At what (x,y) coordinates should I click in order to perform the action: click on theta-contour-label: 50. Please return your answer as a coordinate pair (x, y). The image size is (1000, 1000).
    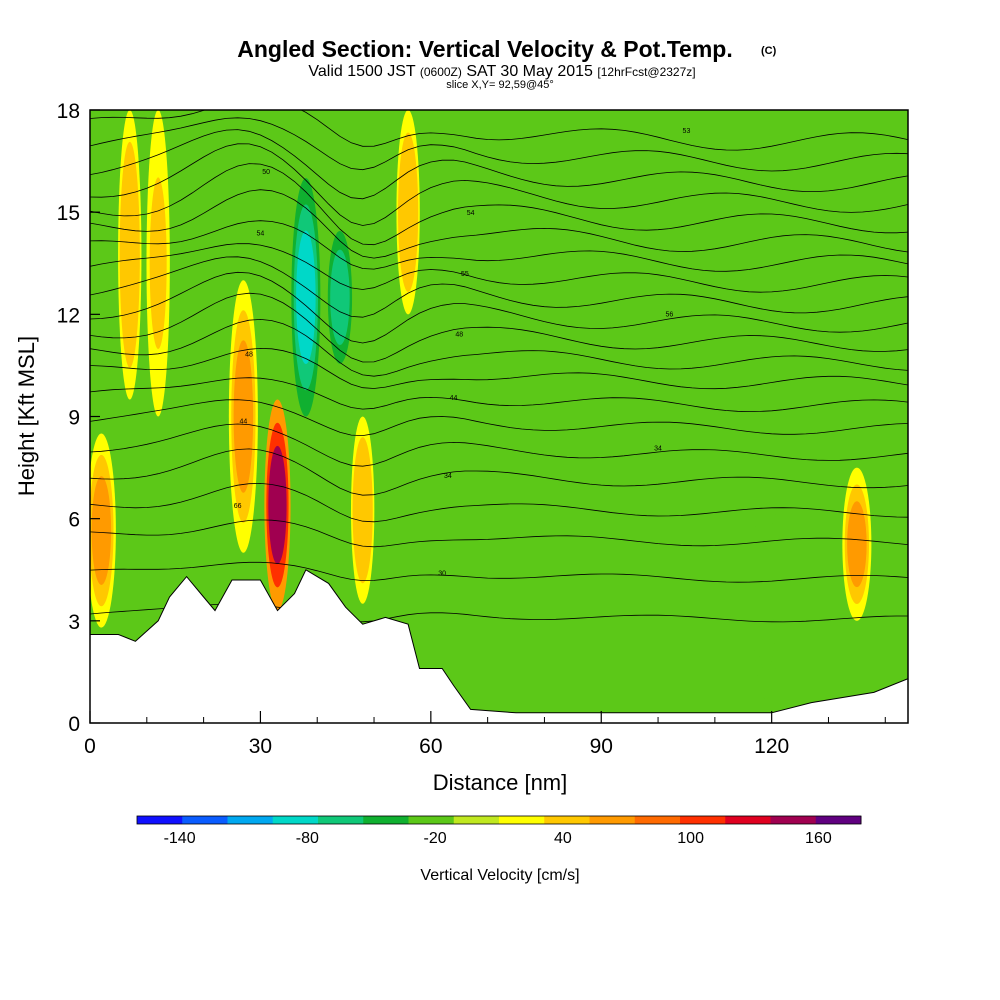
    Looking at the image, I should click on (266, 172).